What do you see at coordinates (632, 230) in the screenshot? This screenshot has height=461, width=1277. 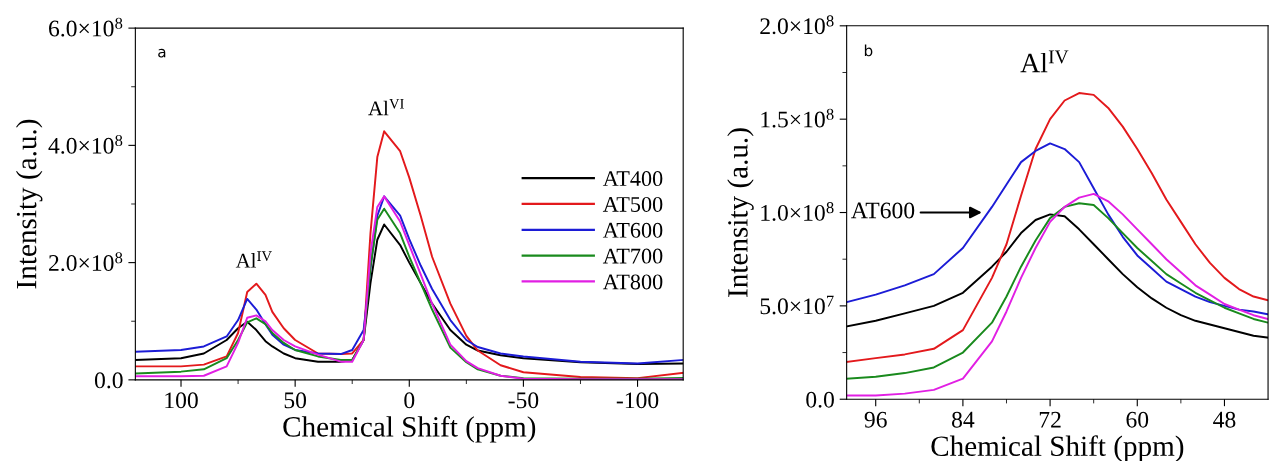 I see `legend-label: AT600` at bounding box center [632, 230].